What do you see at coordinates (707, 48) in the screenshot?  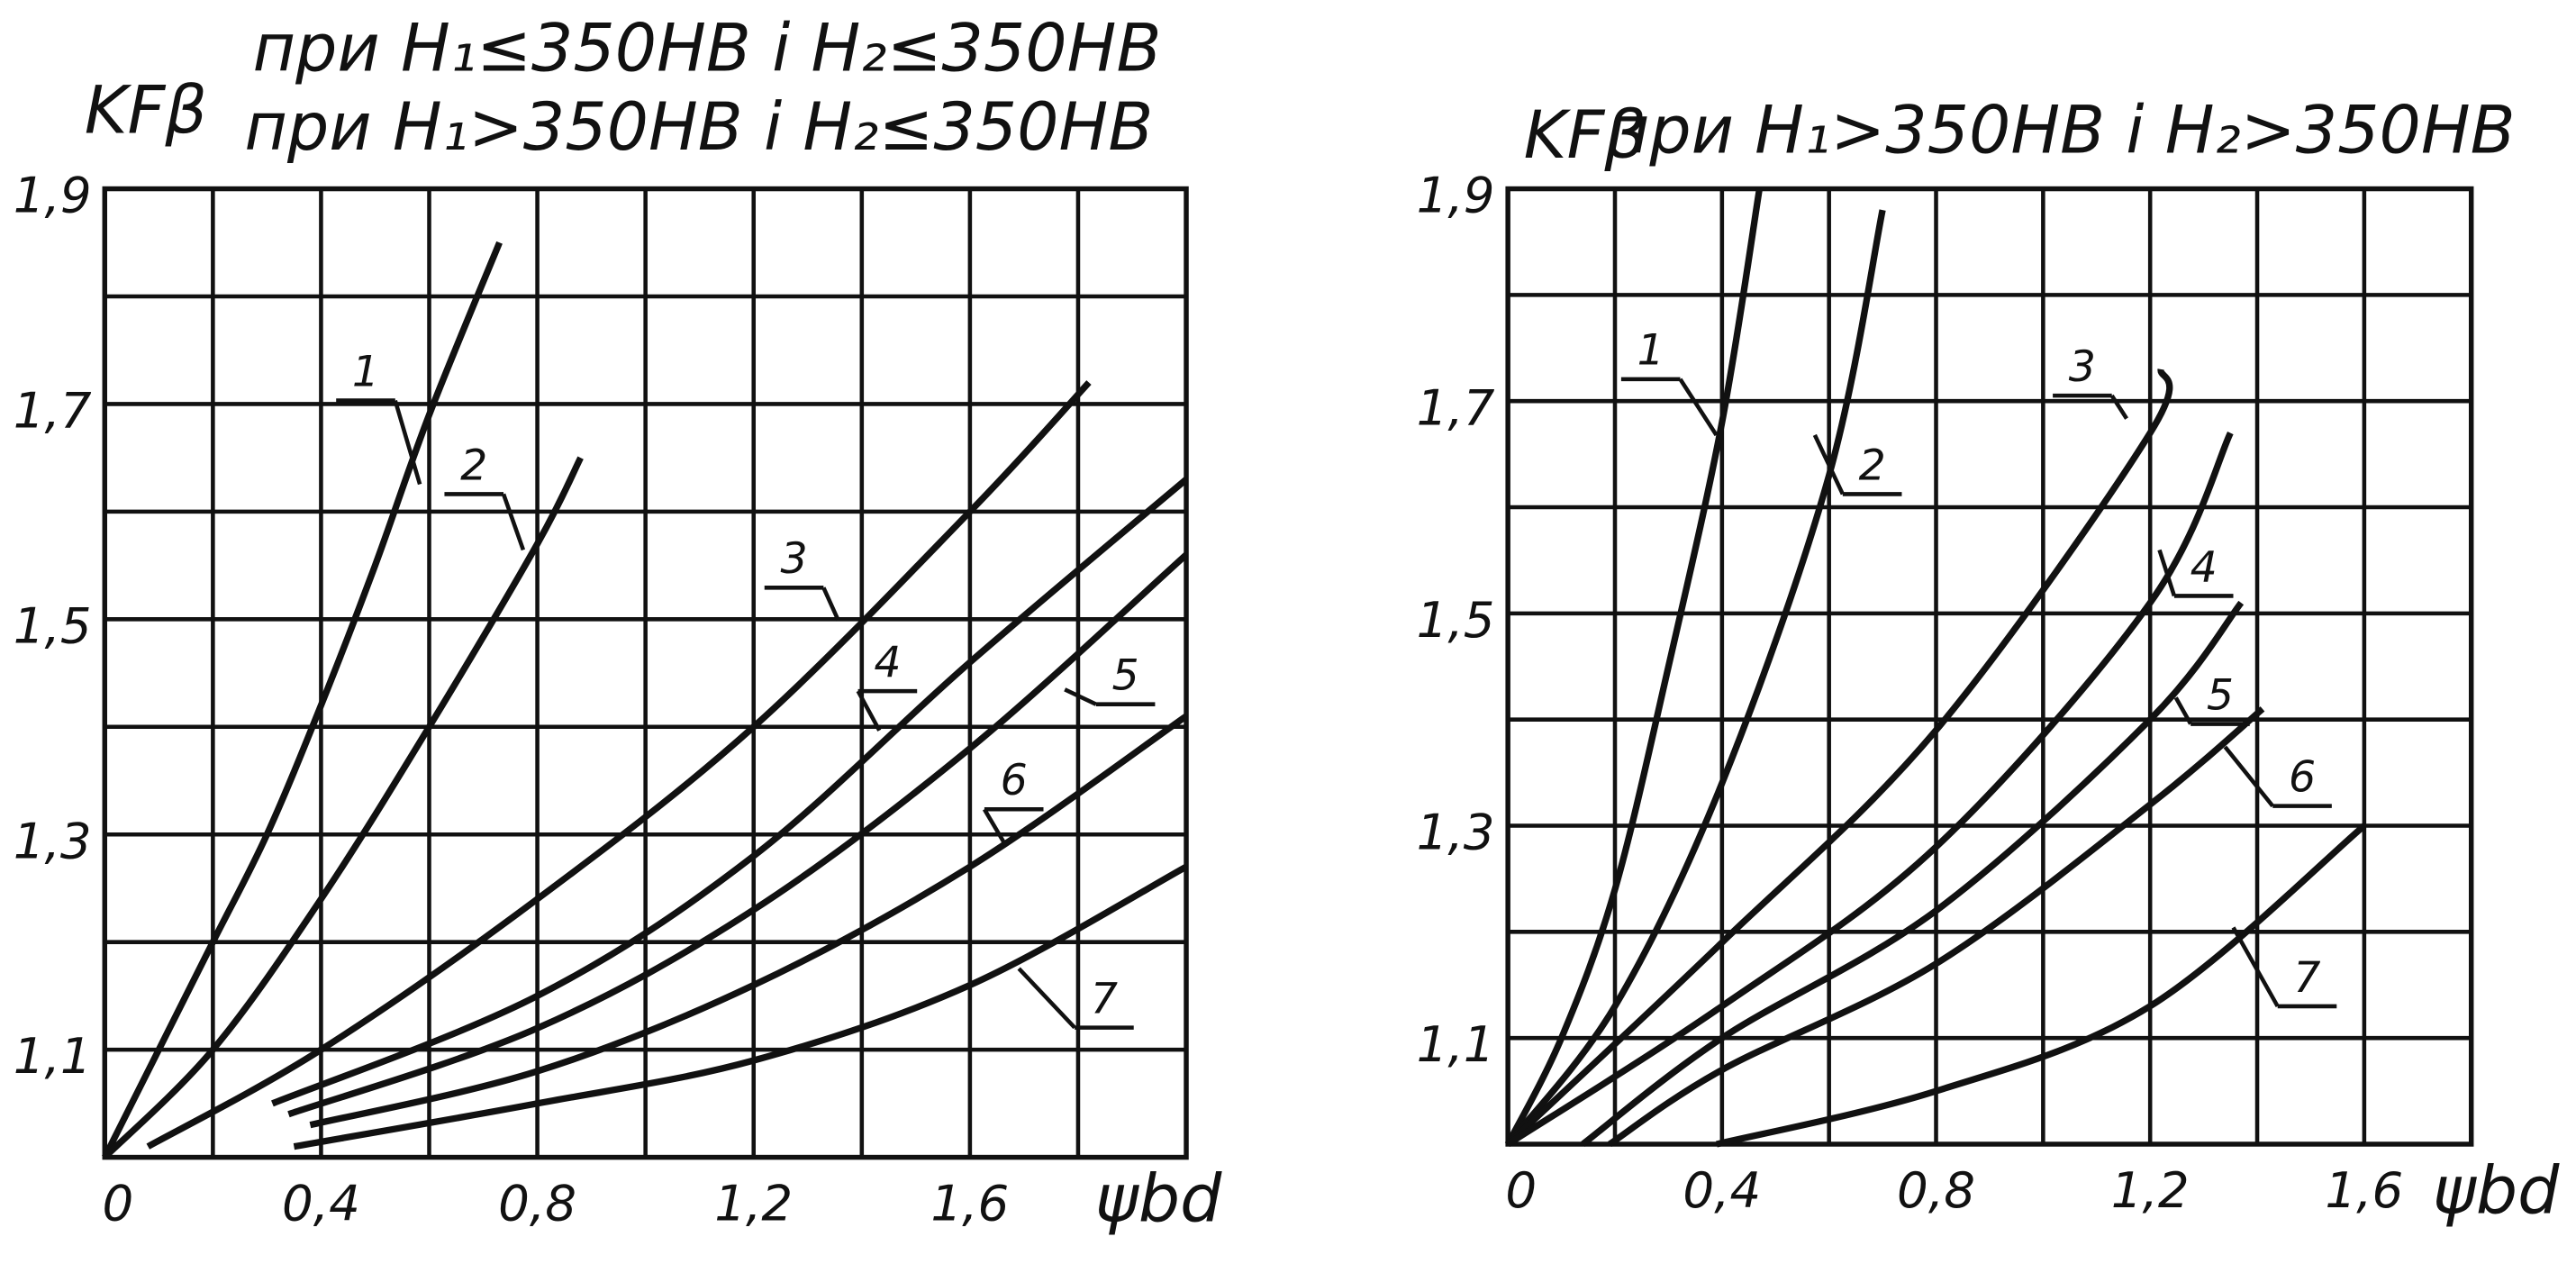 I see `chart-title: при H₁≤350HB і H₂≤350HB` at bounding box center [707, 48].